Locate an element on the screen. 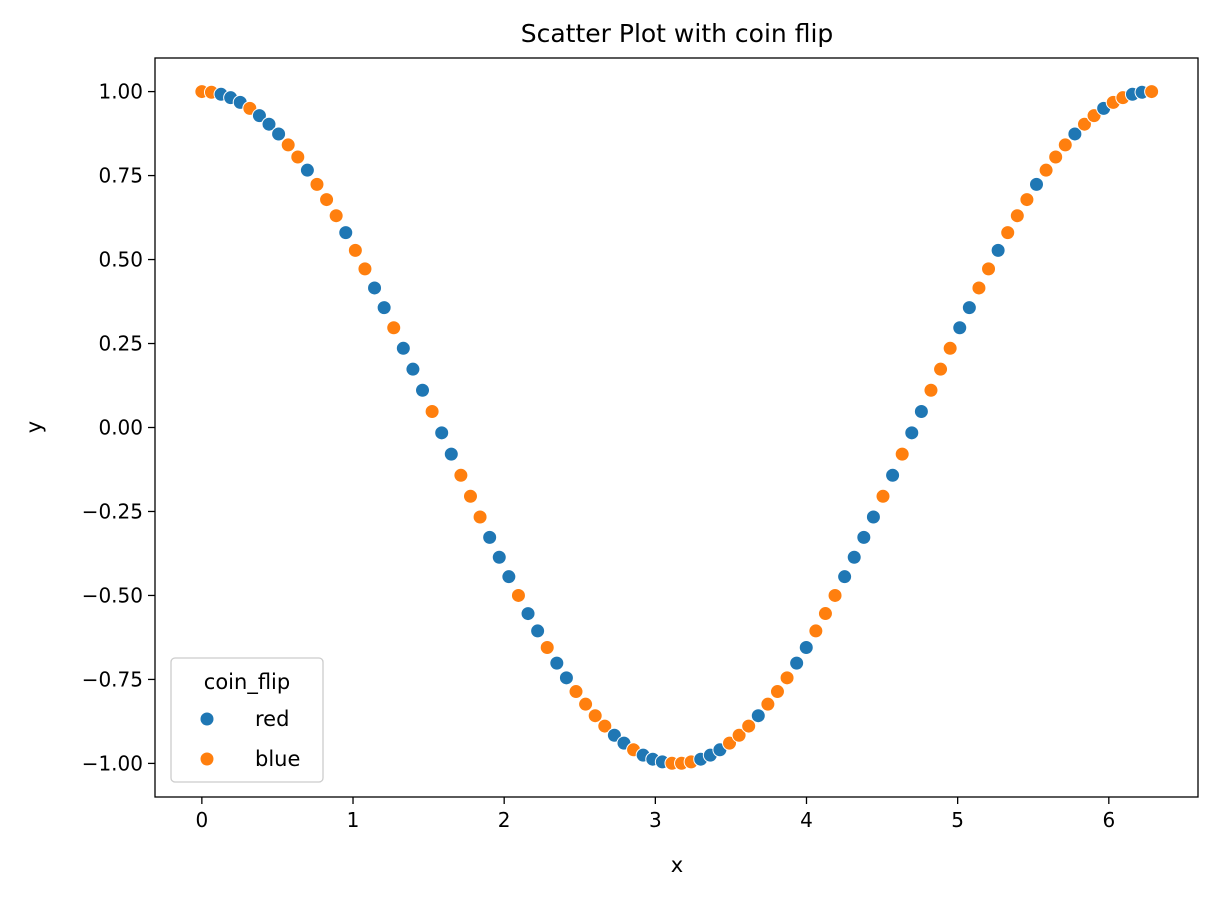 Image resolution: width=1217 pixels, height=898 pixels. y-tick-label: −1.00 is located at coordinates (112, 763).